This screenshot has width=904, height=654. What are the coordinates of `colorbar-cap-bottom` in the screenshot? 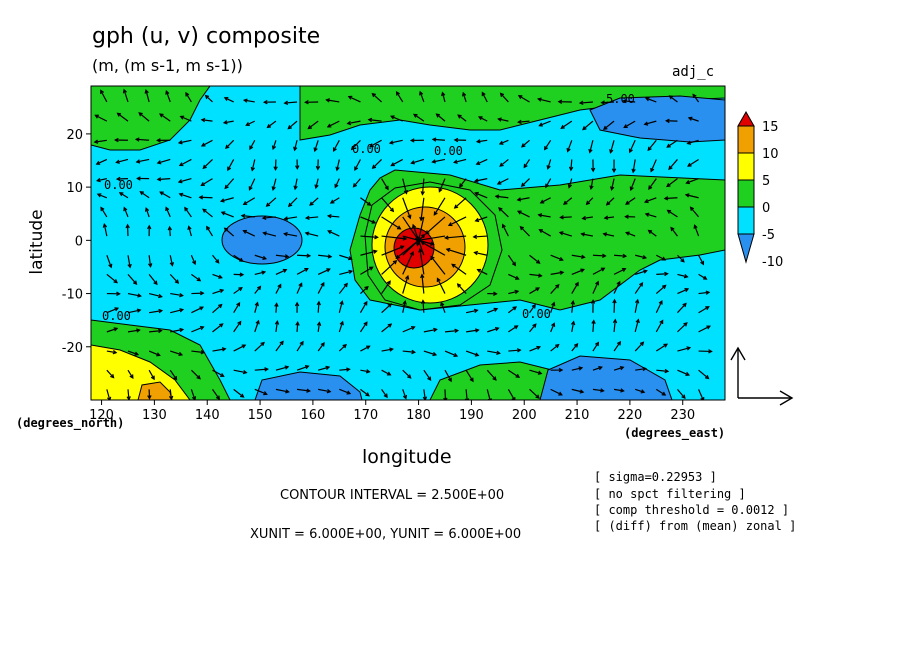 It's located at (746, 248).